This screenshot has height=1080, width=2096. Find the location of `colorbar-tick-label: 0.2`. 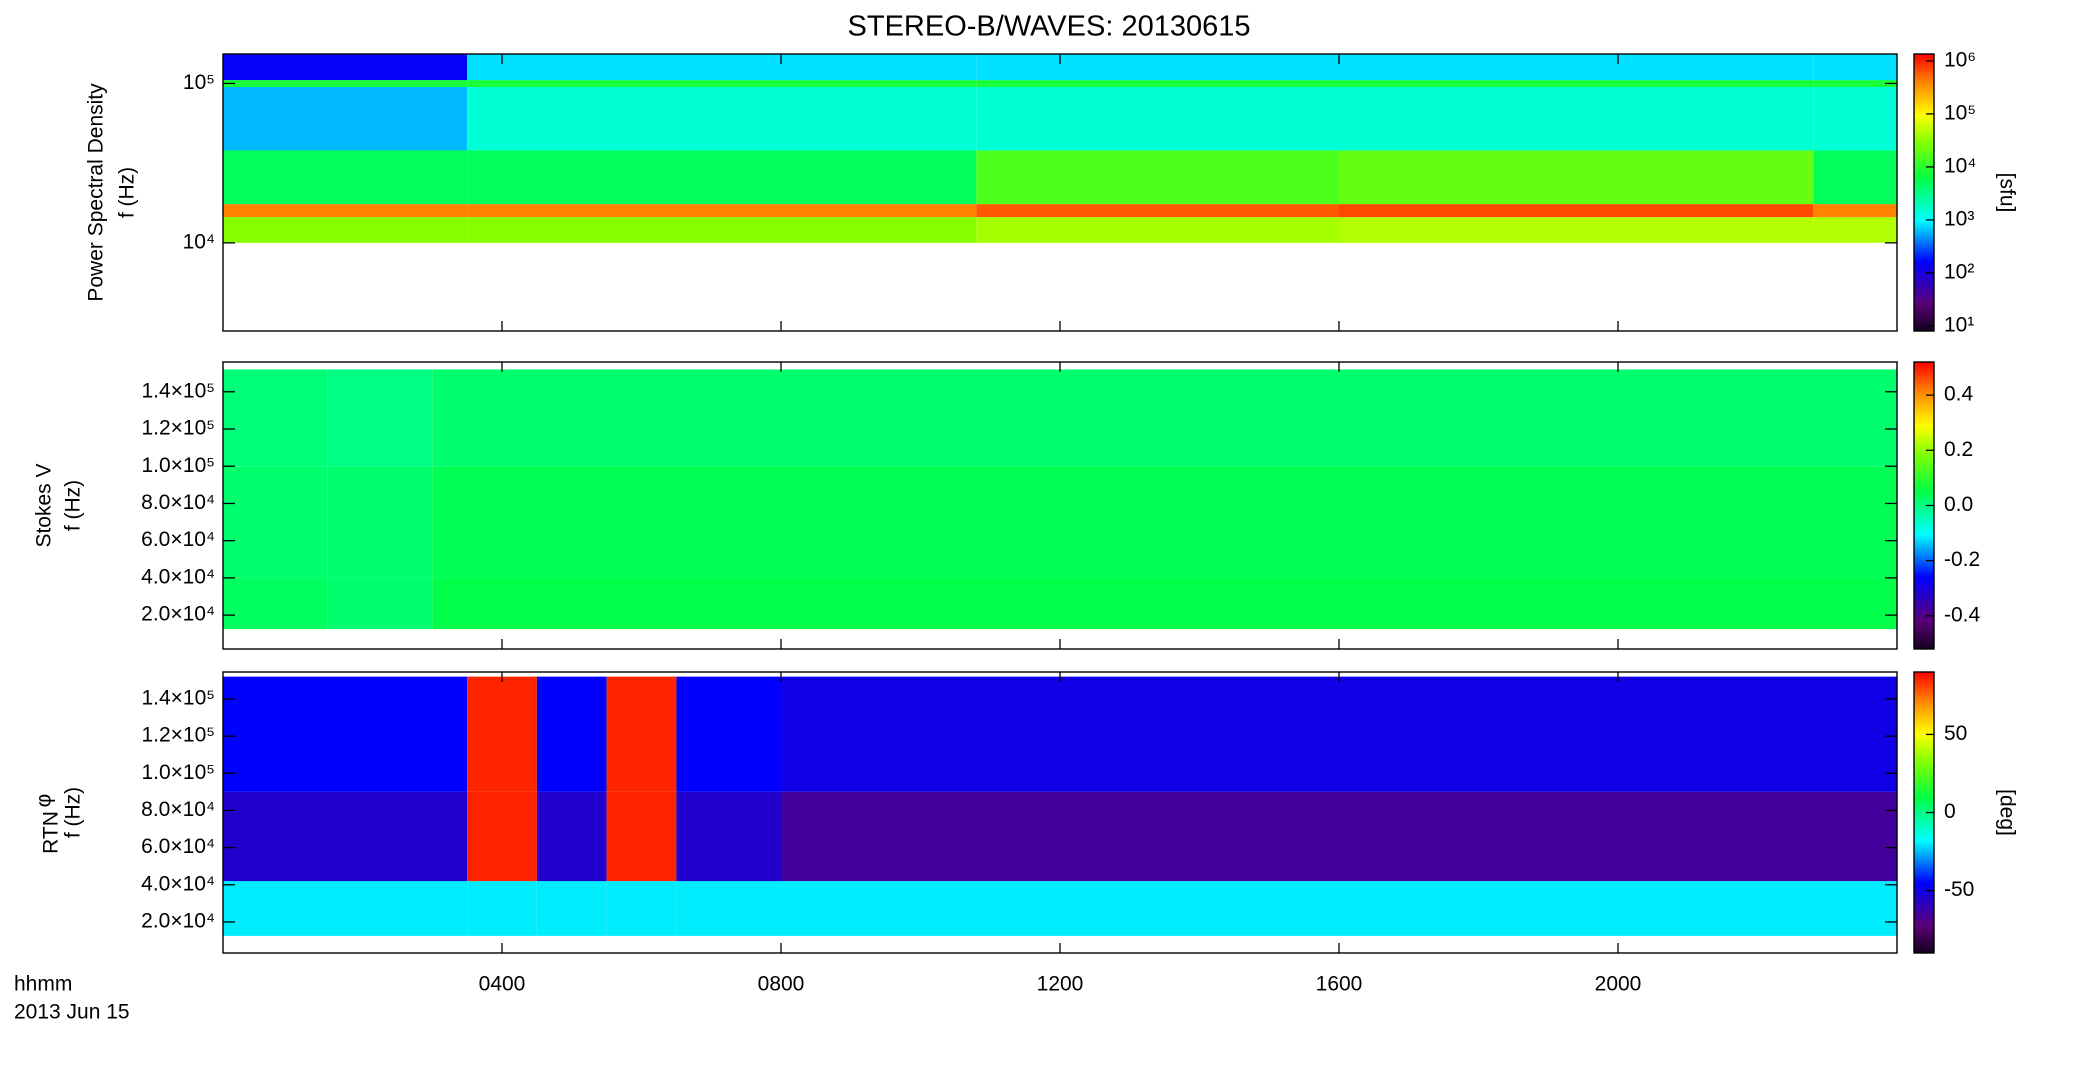

colorbar-tick-label: 0.2 is located at coordinates (1958, 449).